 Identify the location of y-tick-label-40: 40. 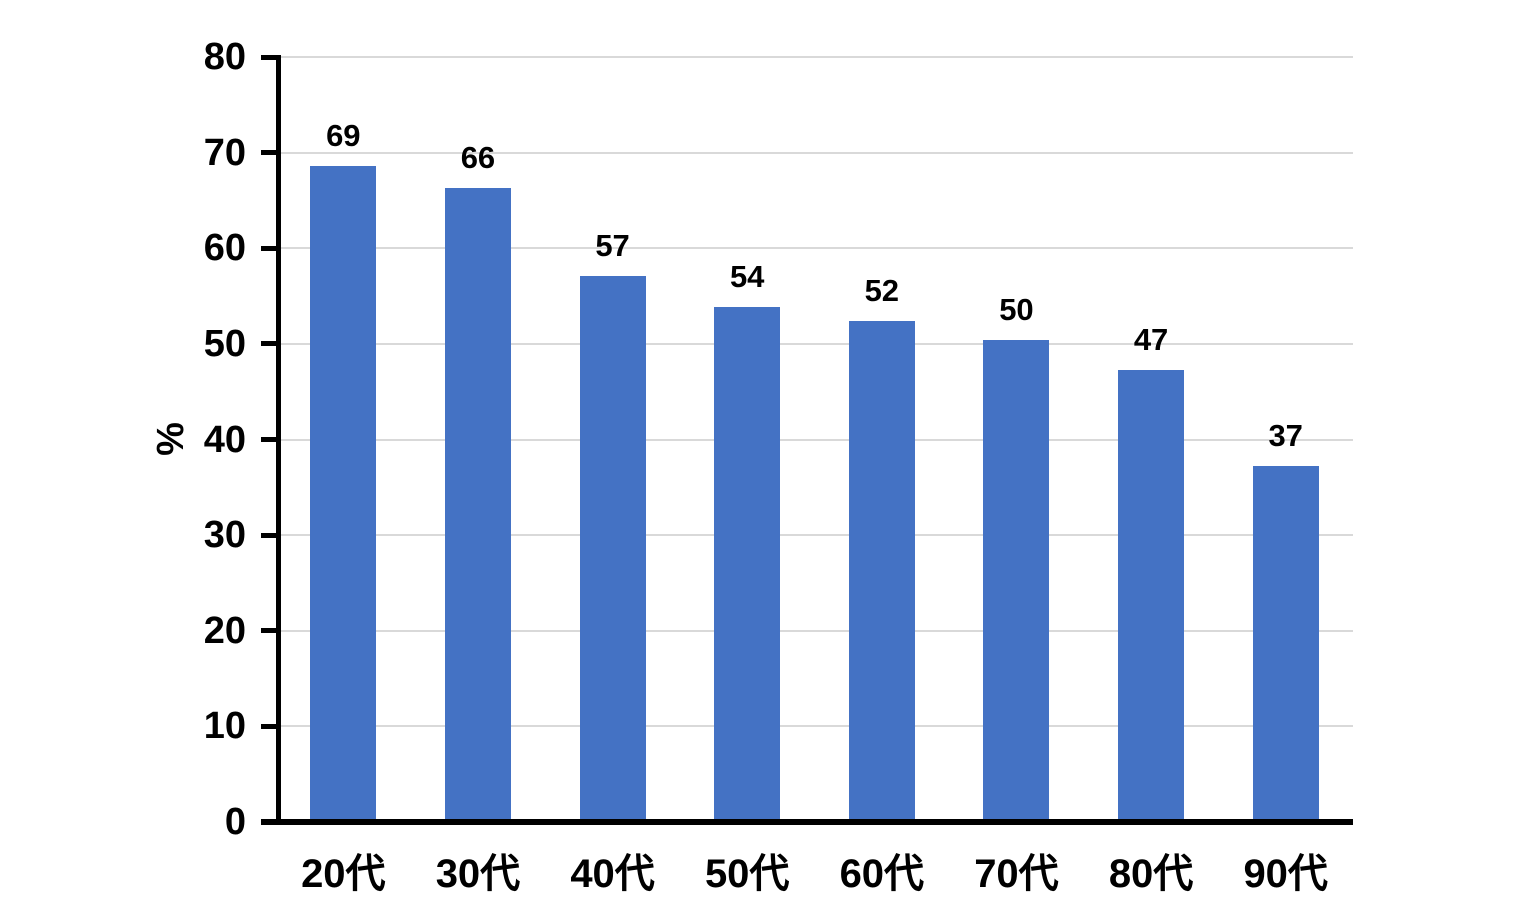
(224, 439).